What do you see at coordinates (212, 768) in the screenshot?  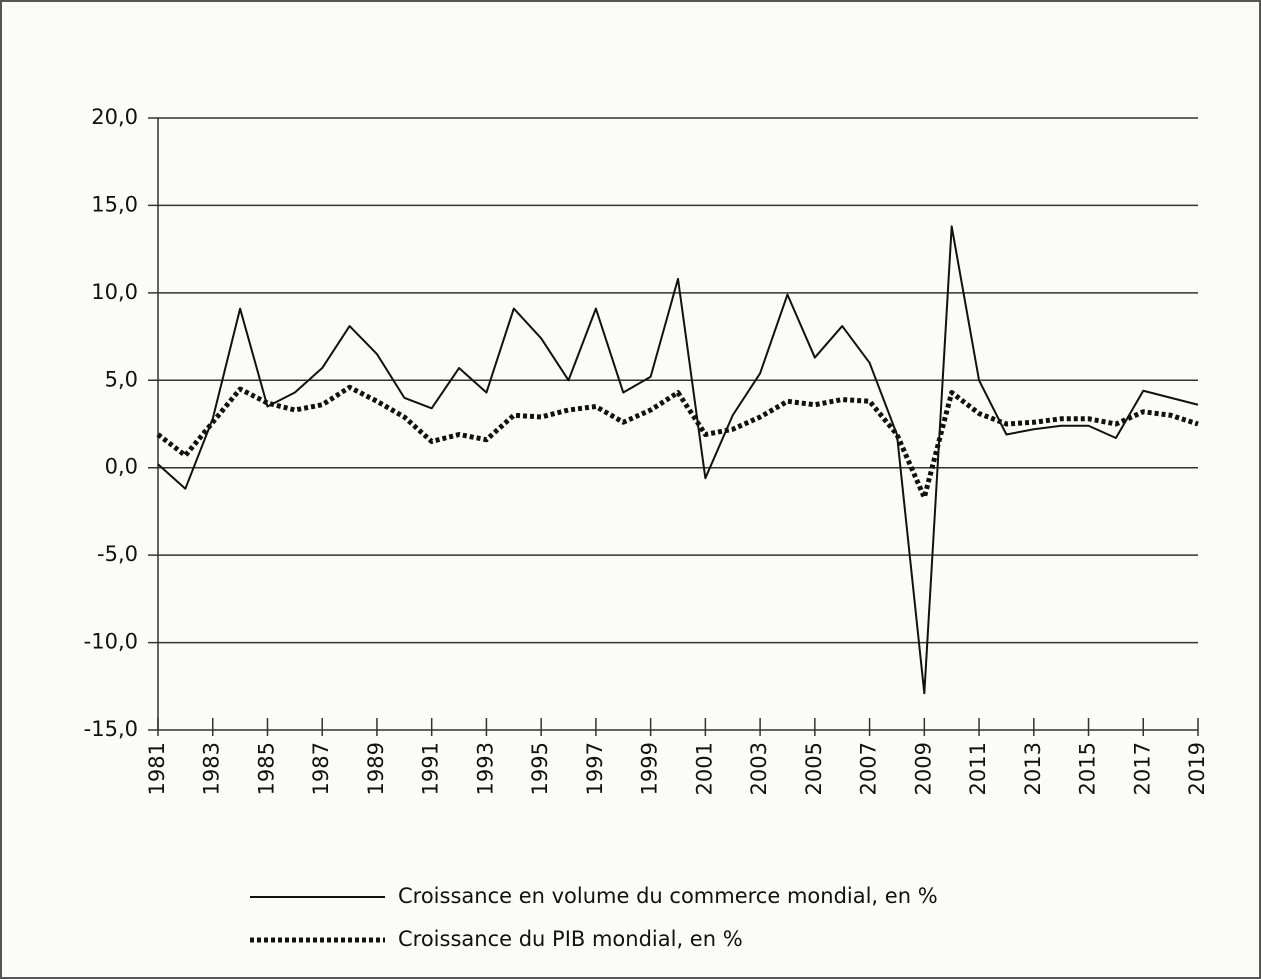 I see `x-tick-label: 1983` at bounding box center [212, 768].